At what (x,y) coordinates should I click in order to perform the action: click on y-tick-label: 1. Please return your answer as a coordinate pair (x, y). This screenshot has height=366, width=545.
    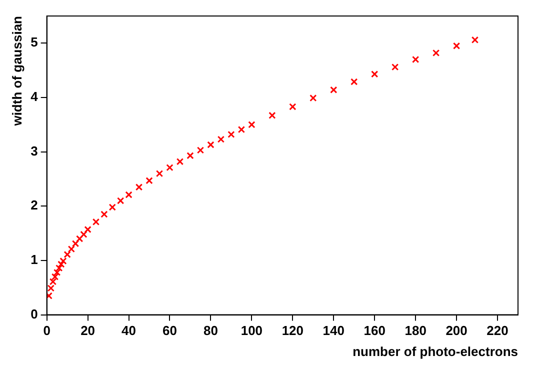
    Looking at the image, I should click on (34, 260).